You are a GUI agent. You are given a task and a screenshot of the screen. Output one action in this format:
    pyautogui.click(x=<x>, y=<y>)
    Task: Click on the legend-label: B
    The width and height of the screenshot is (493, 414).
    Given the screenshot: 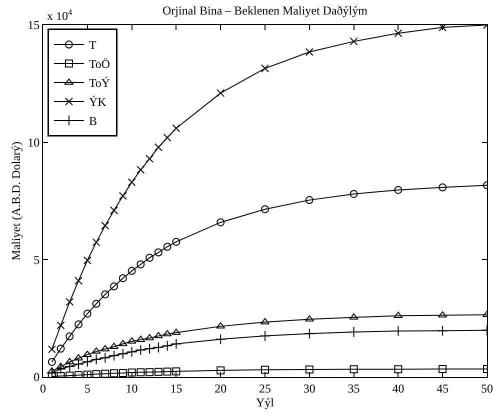 What is the action you would take?
    pyautogui.click(x=92, y=121)
    